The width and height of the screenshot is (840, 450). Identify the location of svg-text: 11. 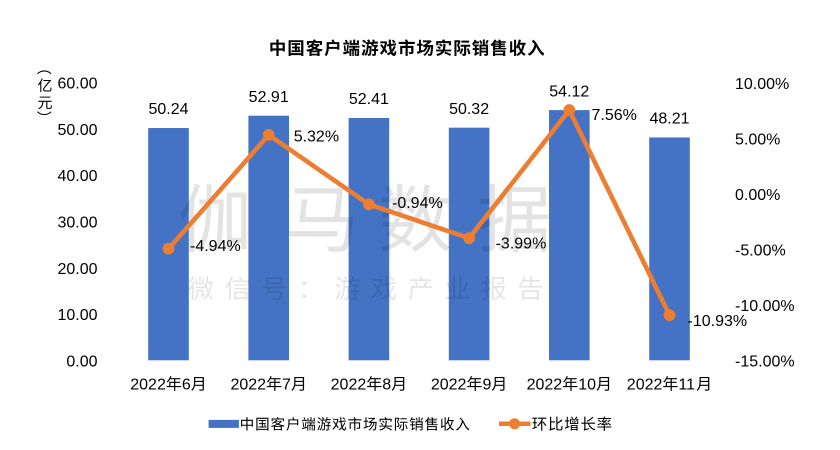
(686, 384).